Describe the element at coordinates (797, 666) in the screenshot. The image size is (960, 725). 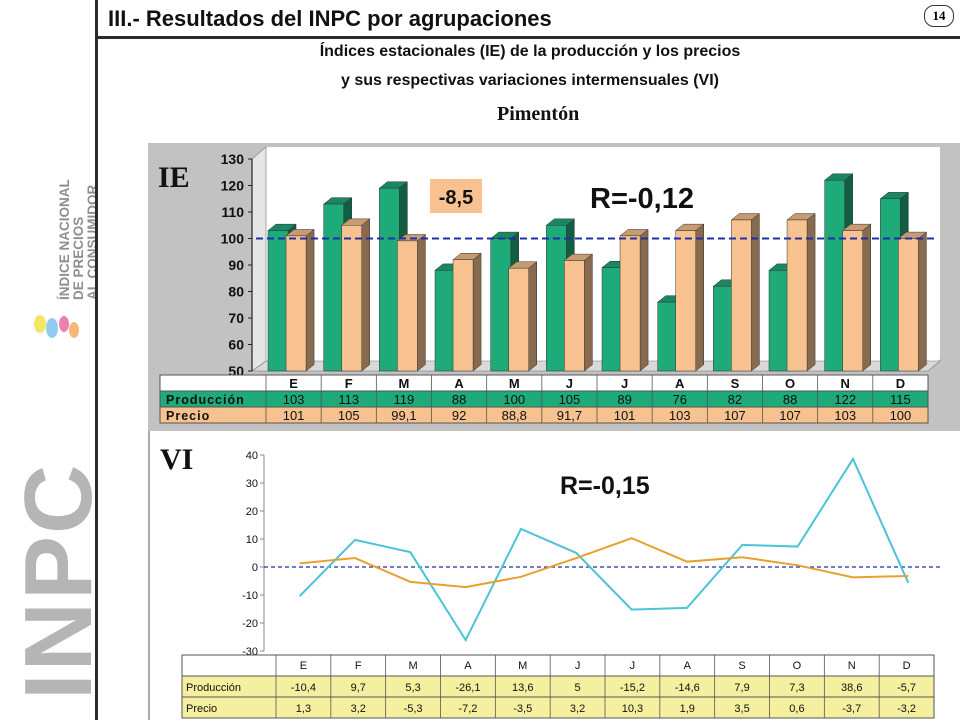
I see `table-month-label: O` at that location.